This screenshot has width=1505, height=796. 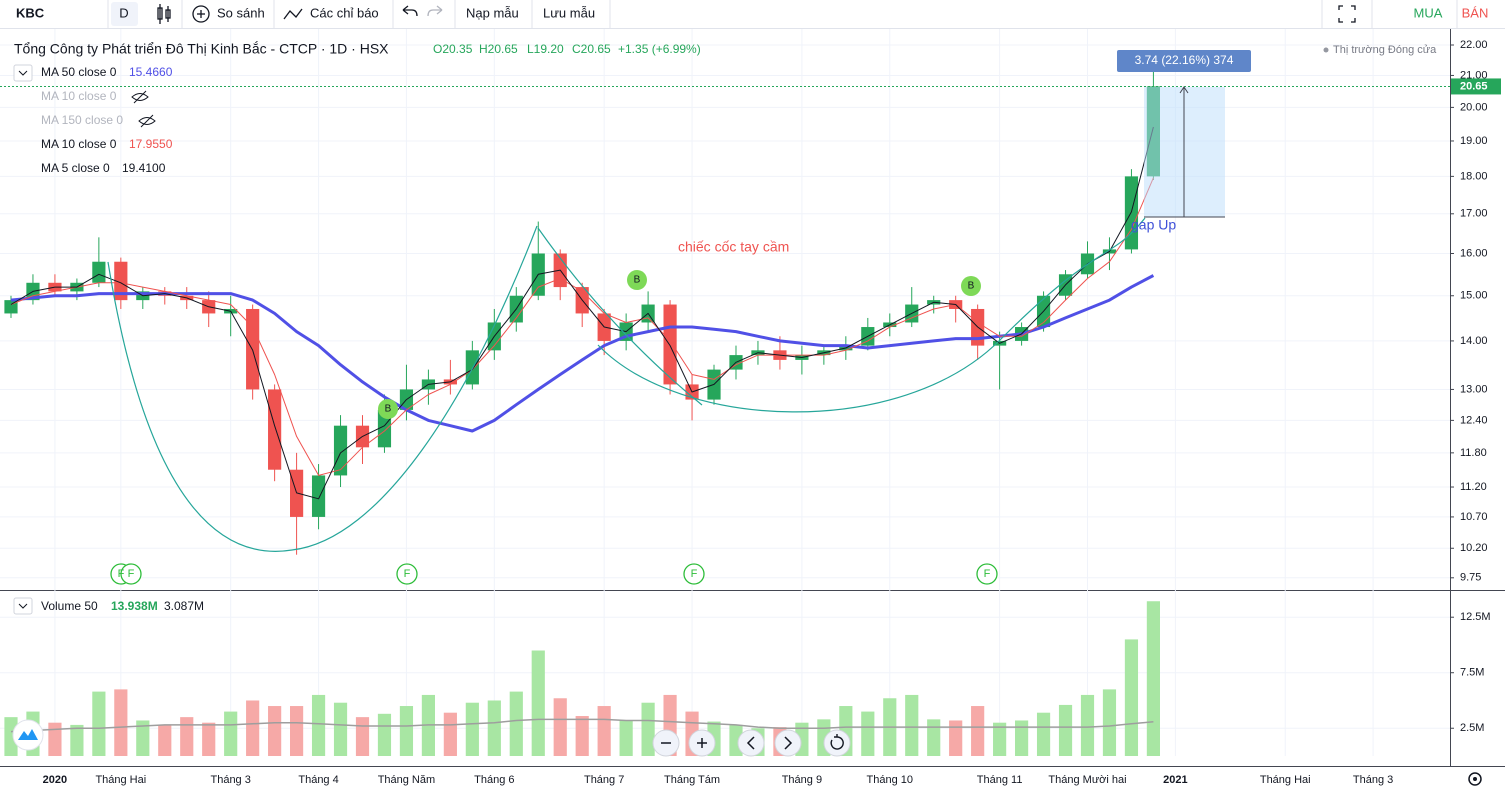 I want to click on y-tick-label: 20.00, so click(x=1474, y=107).